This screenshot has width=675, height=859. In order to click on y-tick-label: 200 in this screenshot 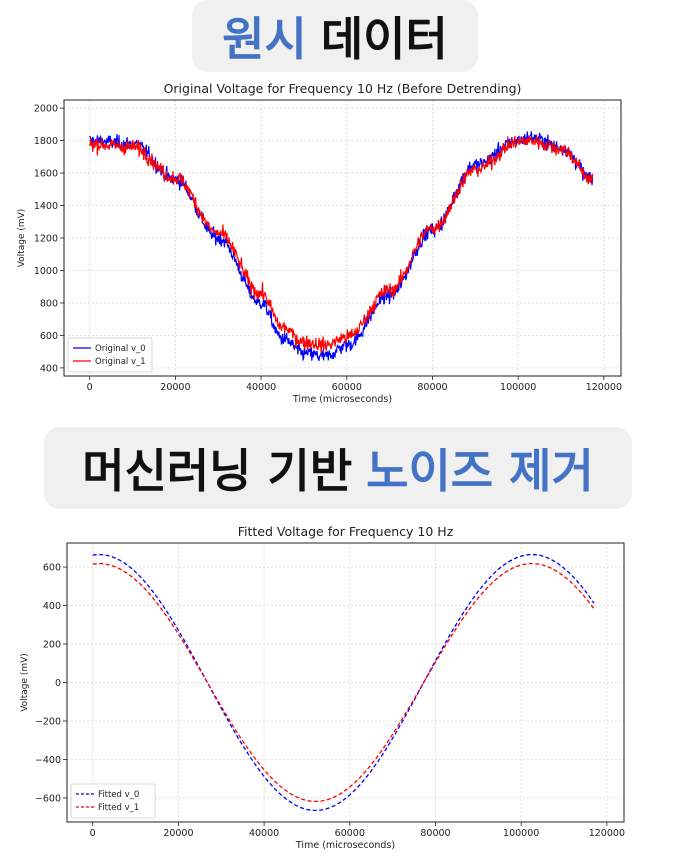, I will do `click(52, 645)`.